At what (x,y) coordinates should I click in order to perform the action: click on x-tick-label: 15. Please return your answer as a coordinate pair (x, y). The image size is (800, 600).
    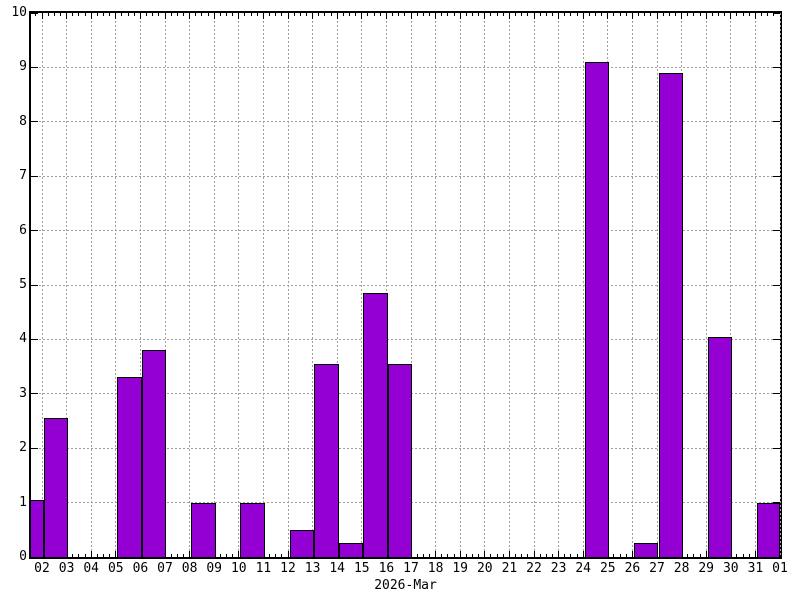
    Looking at the image, I should click on (361, 568).